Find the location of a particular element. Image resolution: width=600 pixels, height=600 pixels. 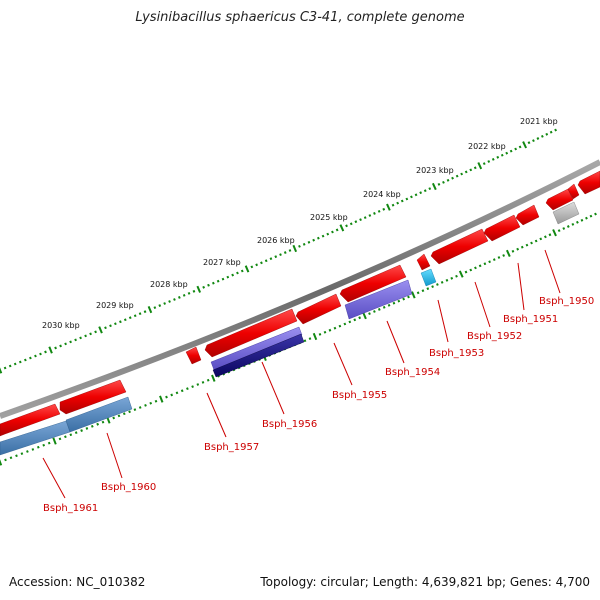

gene-label-bsph-1961: Bsph_1961 is located at coordinates (70, 508).